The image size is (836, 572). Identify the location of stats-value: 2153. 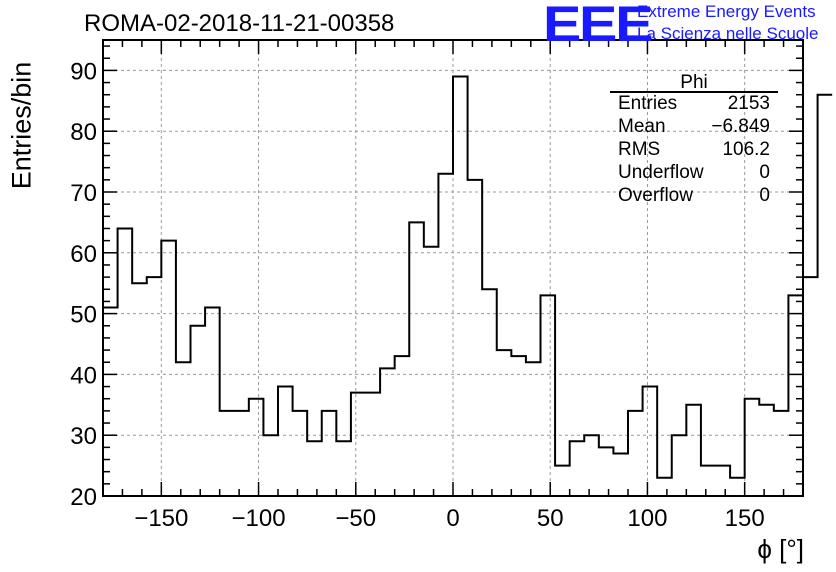
(748, 103).